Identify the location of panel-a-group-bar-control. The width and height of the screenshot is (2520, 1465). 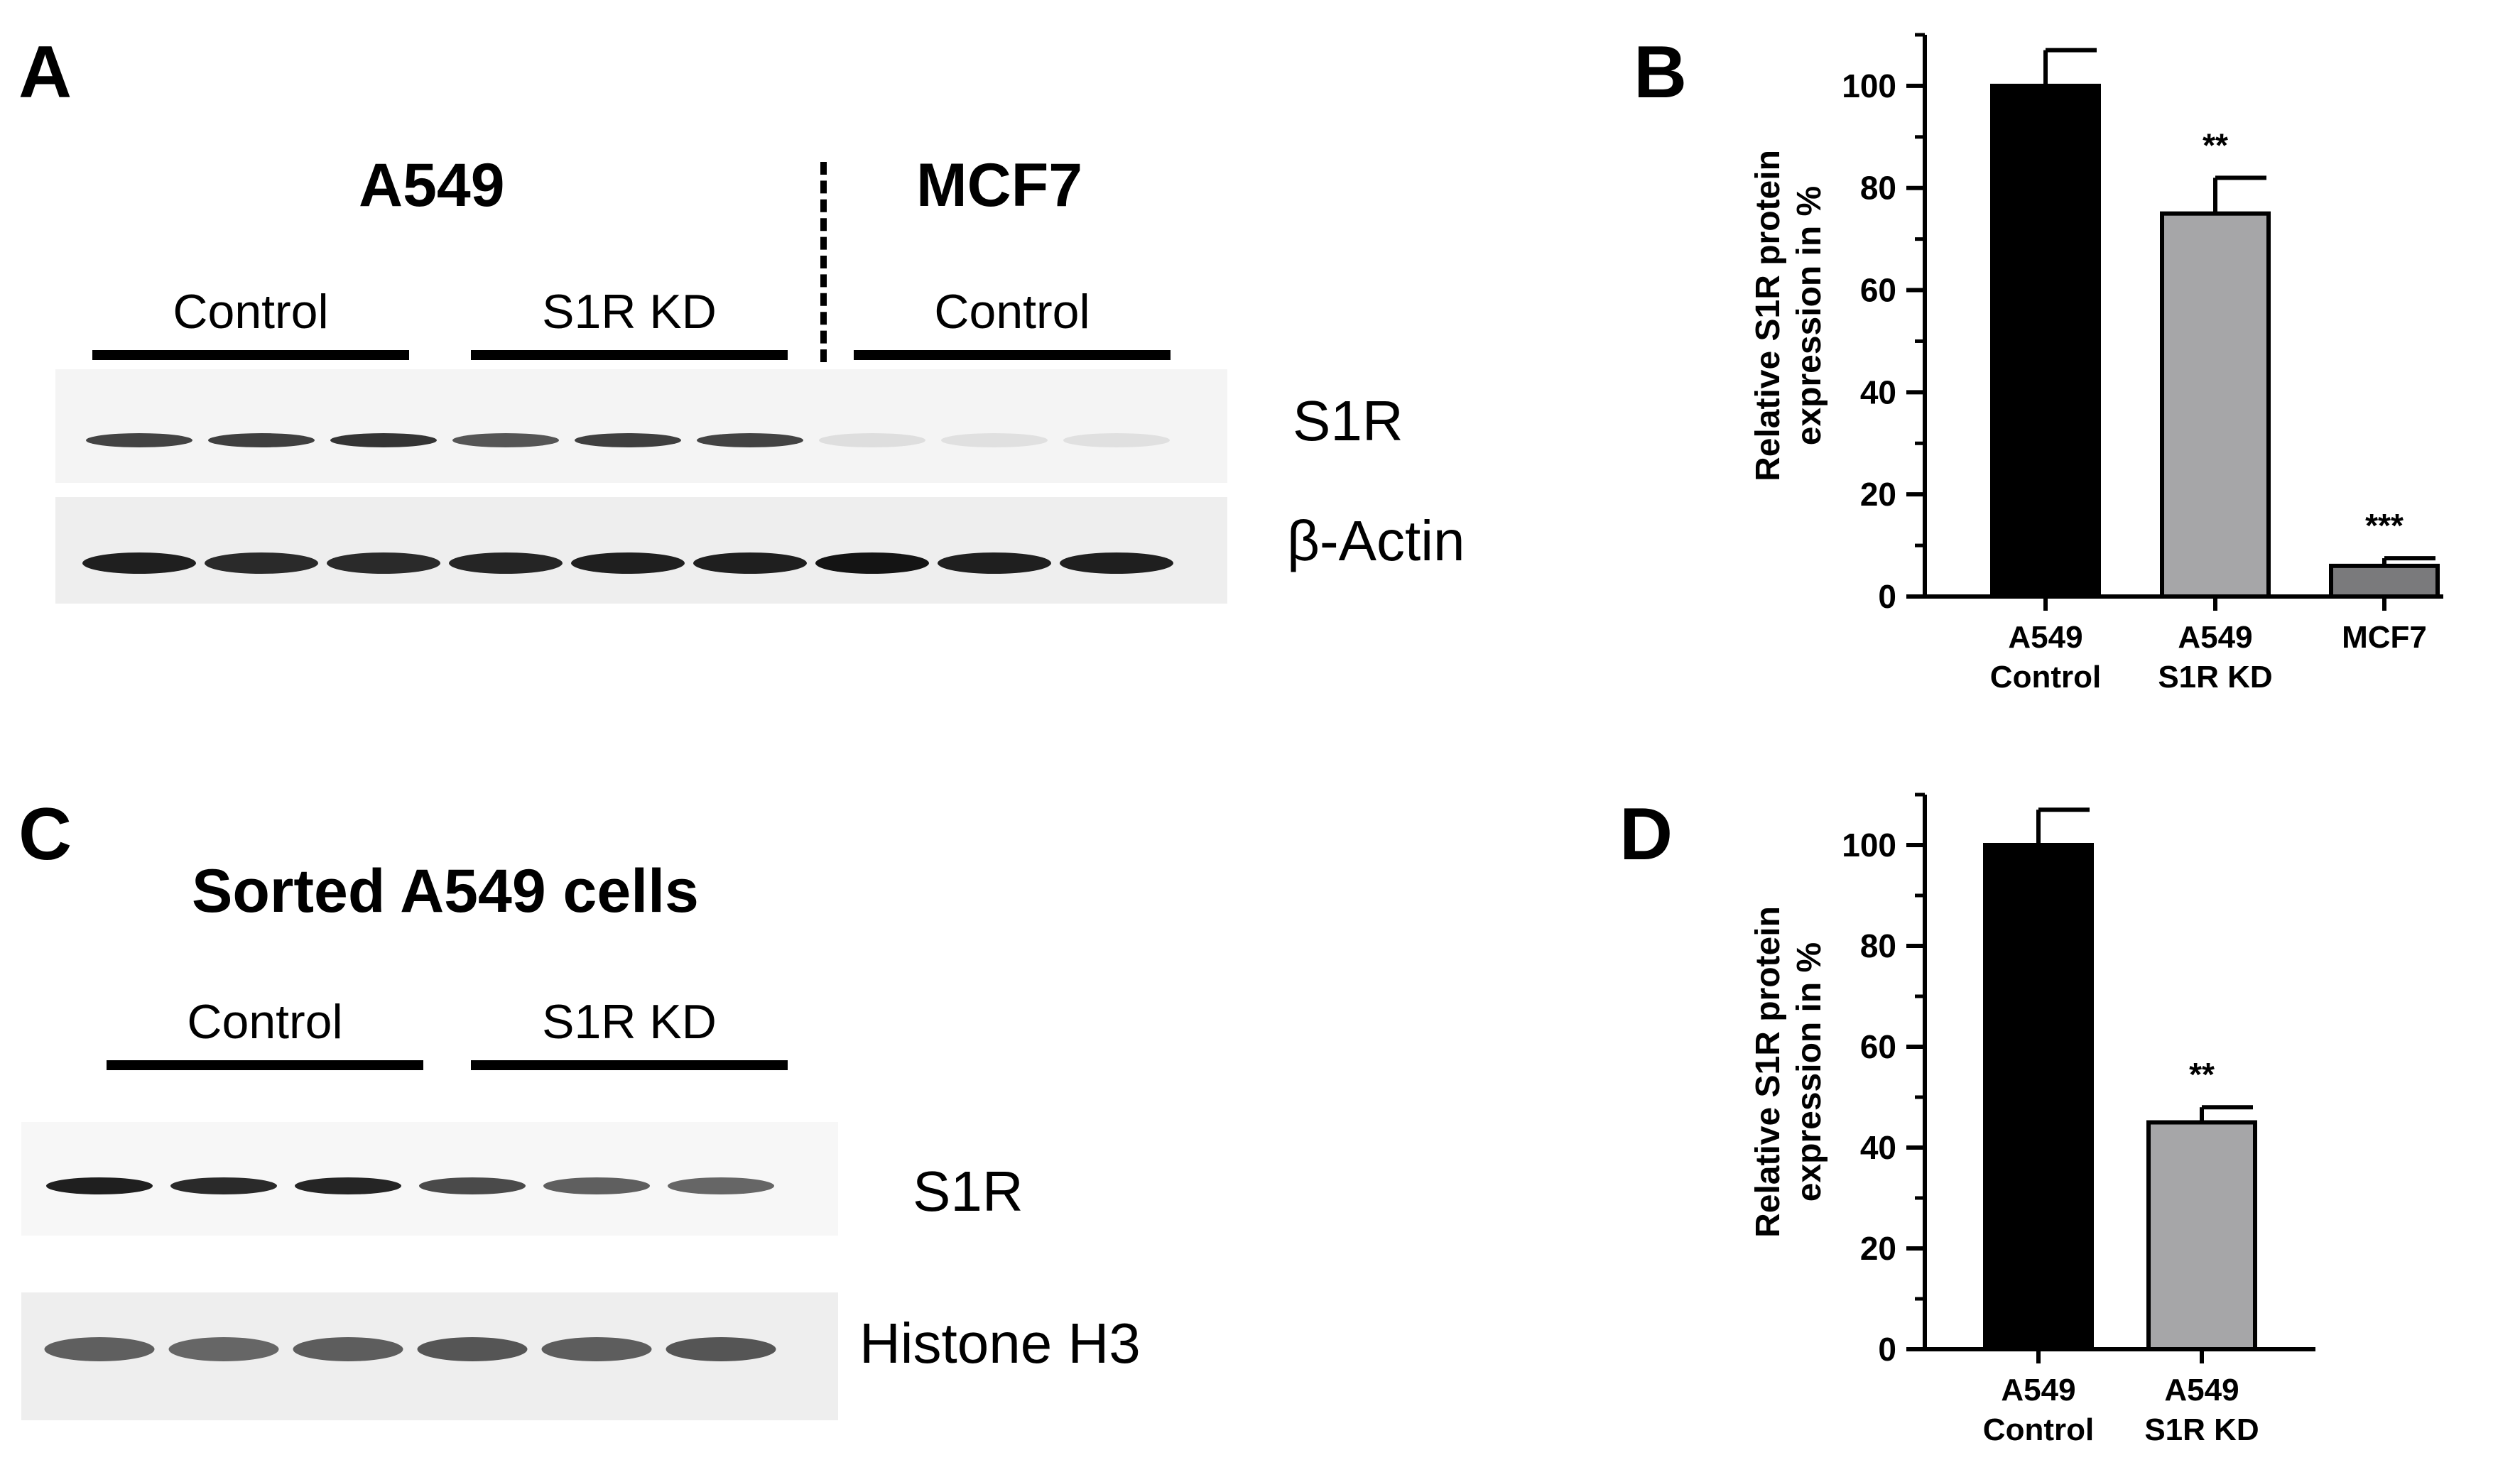
(251, 355).